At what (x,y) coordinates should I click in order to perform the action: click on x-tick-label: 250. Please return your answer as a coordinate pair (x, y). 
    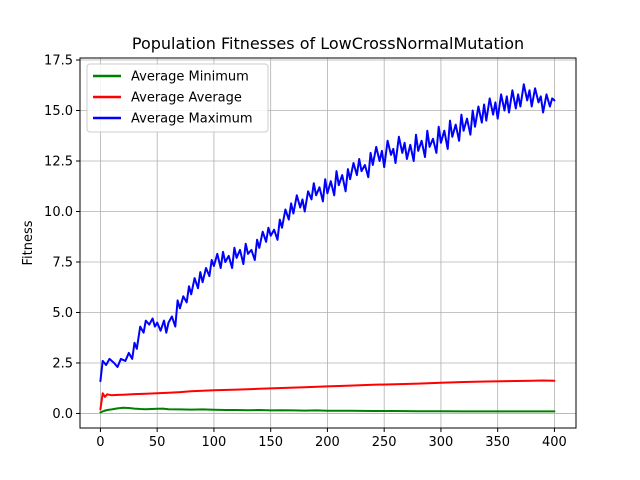
    Looking at the image, I should click on (384, 442).